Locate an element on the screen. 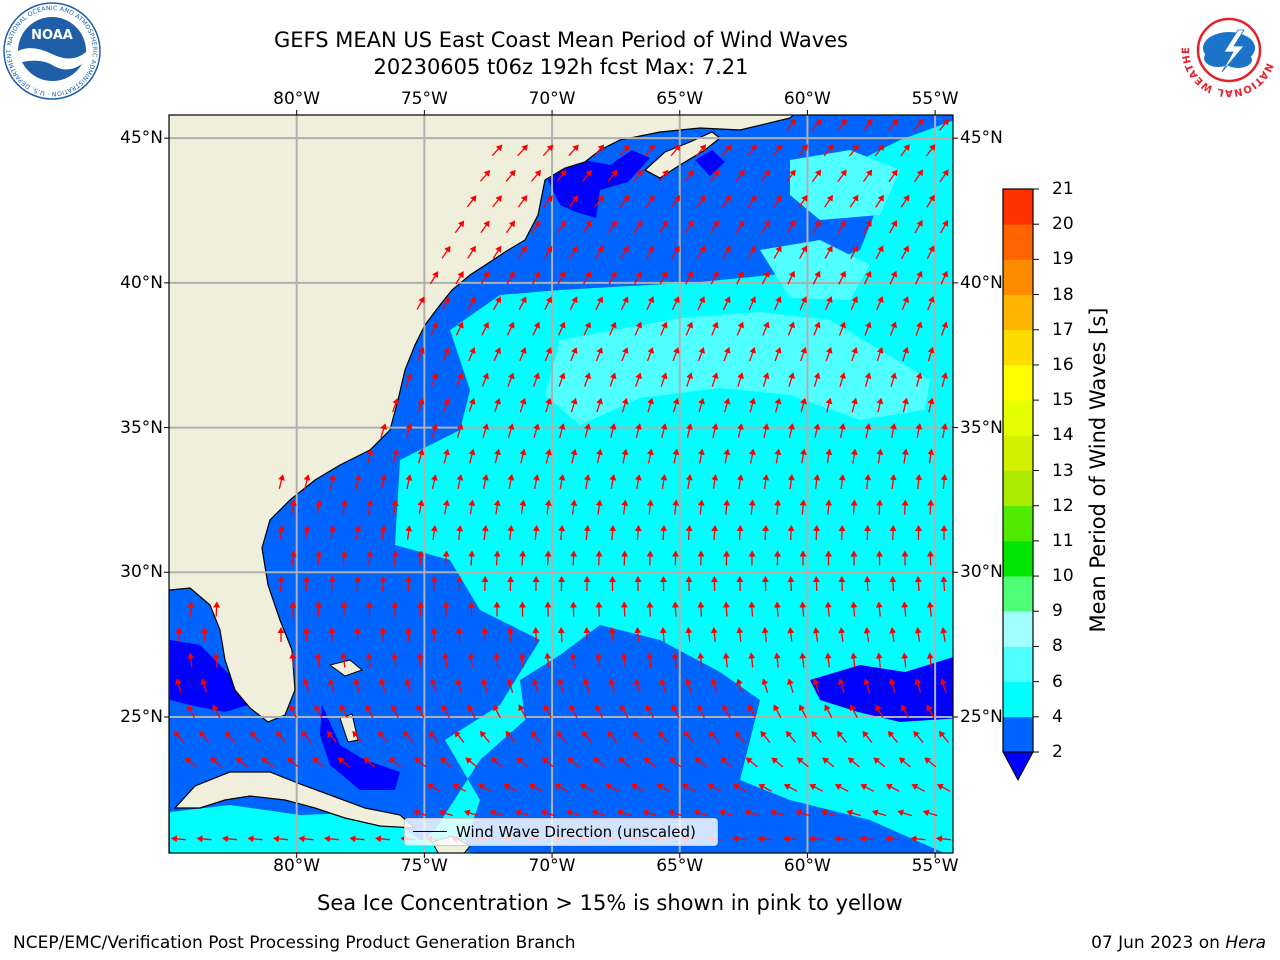  lat-label-right-30n: 30°N is located at coordinates (981, 572).